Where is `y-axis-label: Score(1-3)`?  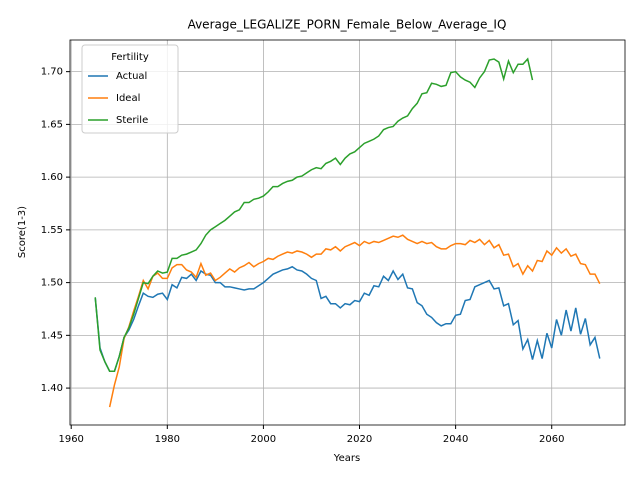
y-axis-label: Score(1-3) is located at coordinates (22, 232).